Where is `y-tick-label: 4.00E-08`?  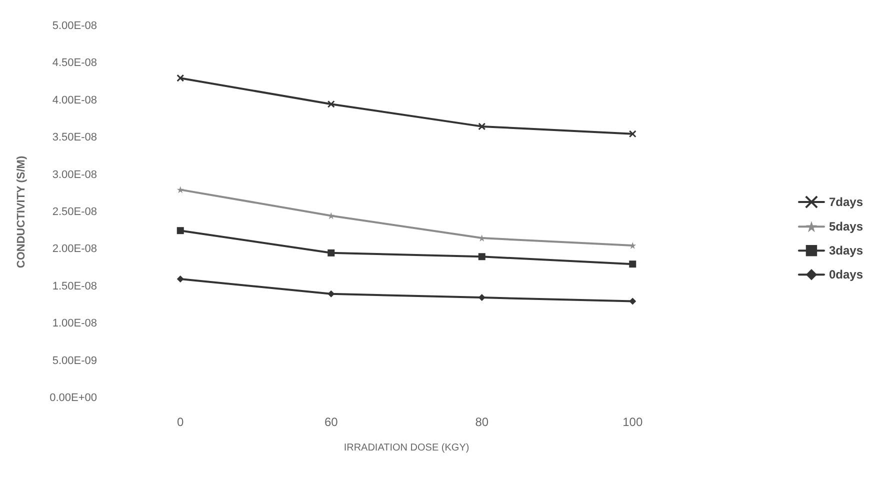 y-tick-label: 4.00E-08 is located at coordinates (74, 100).